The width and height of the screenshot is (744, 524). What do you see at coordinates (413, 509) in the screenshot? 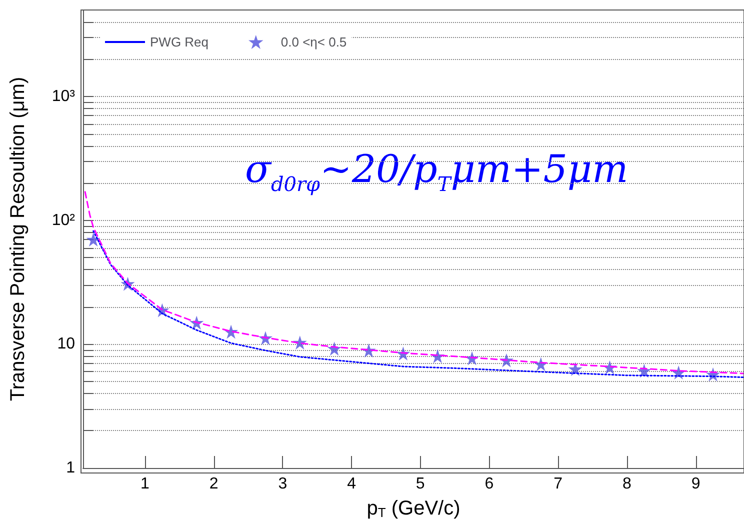
I see `x-axis-title: pT (GeV/c)` at bounding box center [413, 509].